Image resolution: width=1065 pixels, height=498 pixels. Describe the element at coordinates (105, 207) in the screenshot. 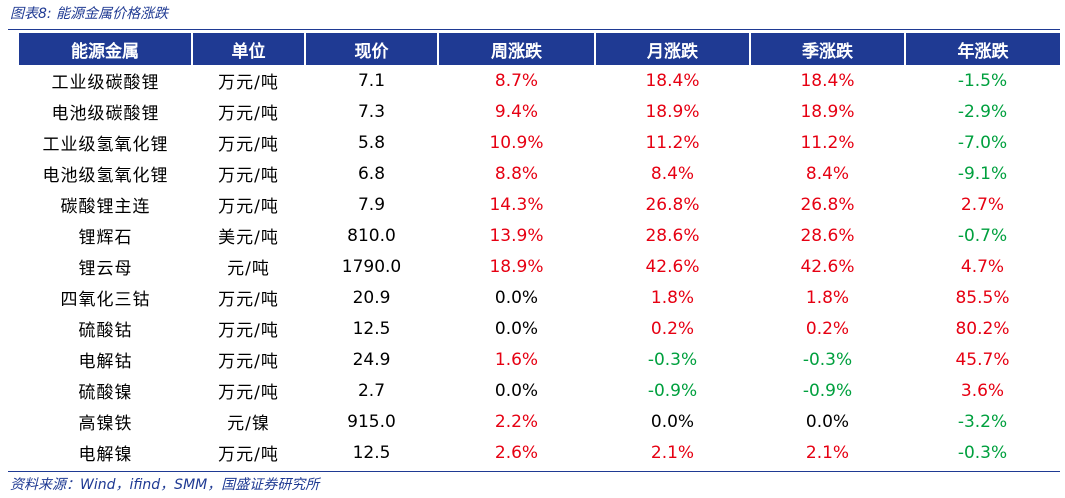

I see `cell-metal-name: 碳酸锂主连` at that location.